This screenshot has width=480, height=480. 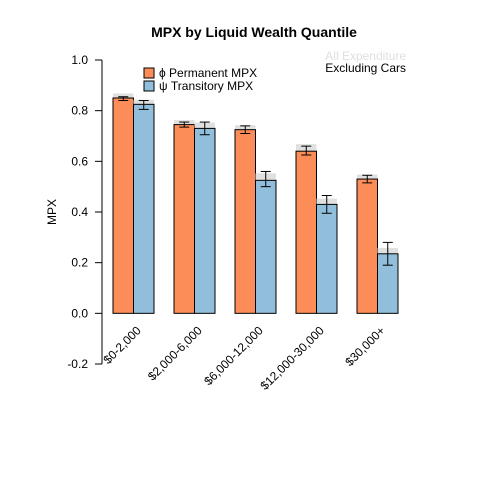 I want to click on y-axis: -0.2 0.0 0.2 0.4 0.6 0.8 1.0, so click(x=85, y=212).